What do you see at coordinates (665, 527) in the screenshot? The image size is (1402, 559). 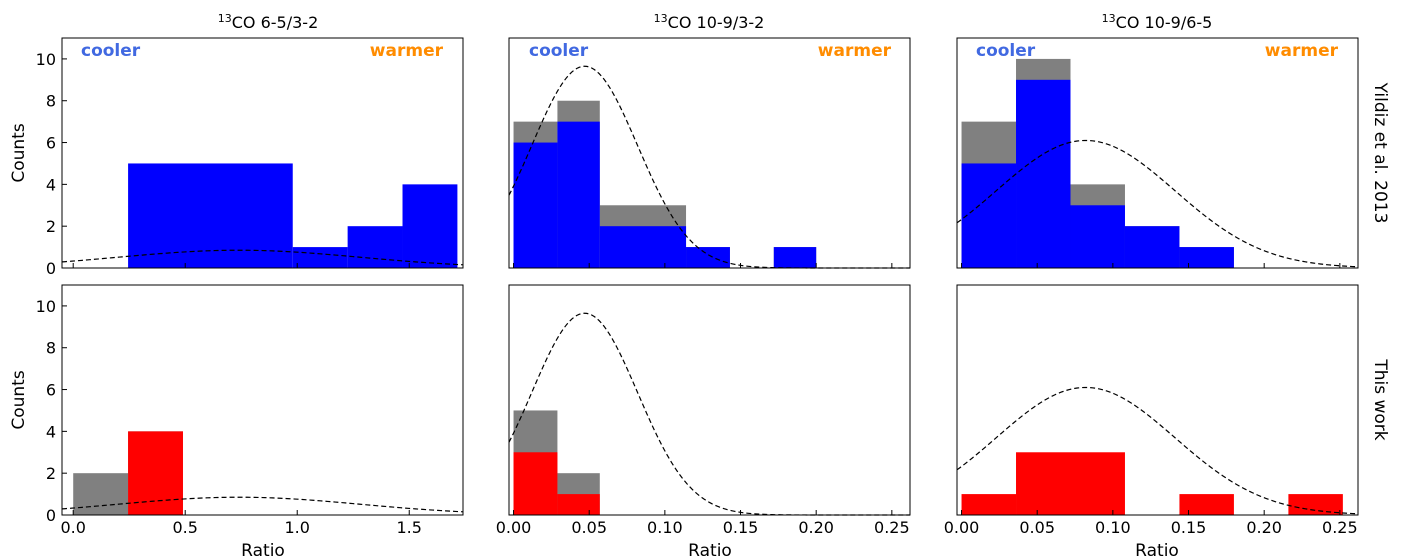 I see `panel-5-xtick-label-3: 0.10` at bounding box center [665, 527].